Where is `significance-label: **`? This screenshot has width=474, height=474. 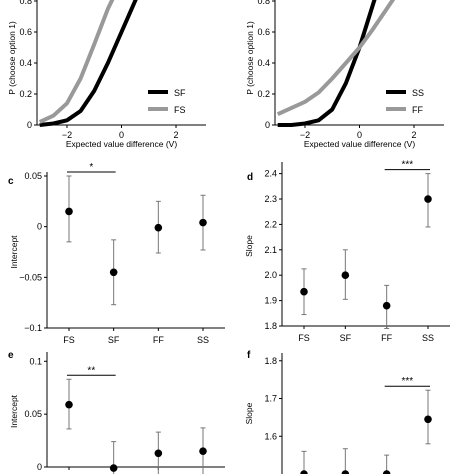
significance-label: ** is located at coordinates (91, 370).